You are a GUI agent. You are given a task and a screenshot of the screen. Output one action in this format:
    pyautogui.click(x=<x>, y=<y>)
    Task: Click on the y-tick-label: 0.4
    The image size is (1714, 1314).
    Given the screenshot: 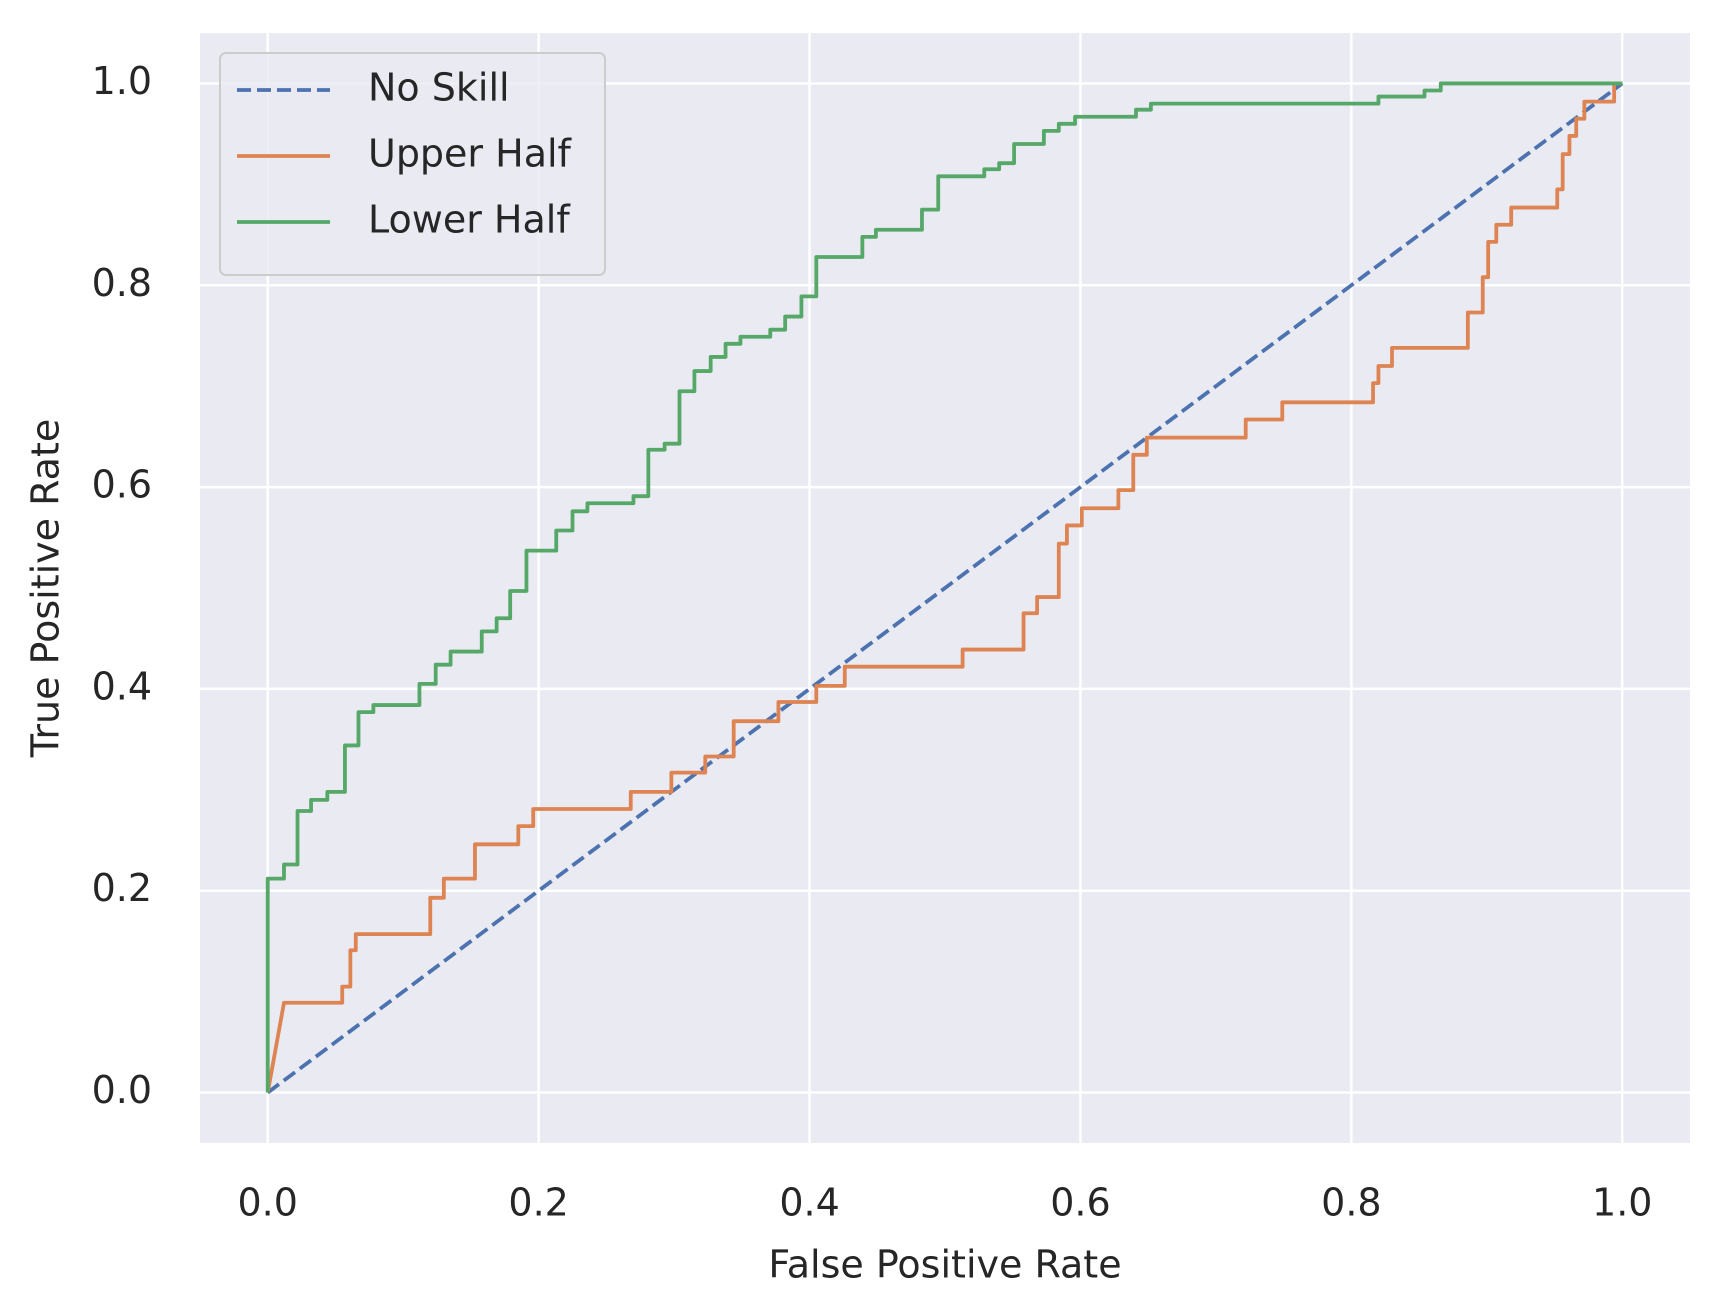 What is the action you would take?
    pyautogui.click(x=122, y=686)
    